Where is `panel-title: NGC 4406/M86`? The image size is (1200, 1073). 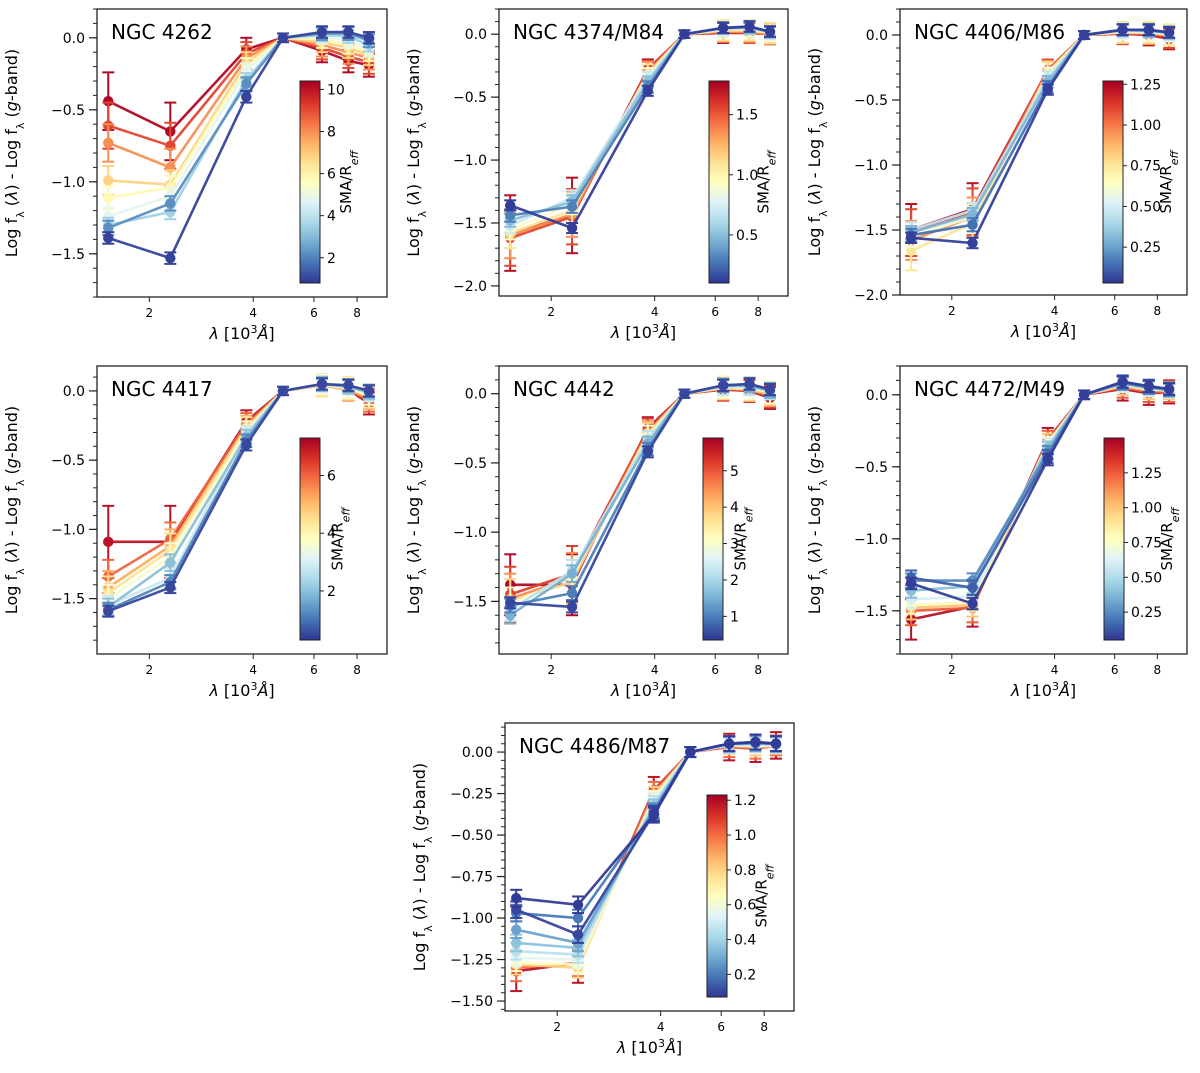 panel-title: NGC 4406/M86 is located at coordinates (989, 32).